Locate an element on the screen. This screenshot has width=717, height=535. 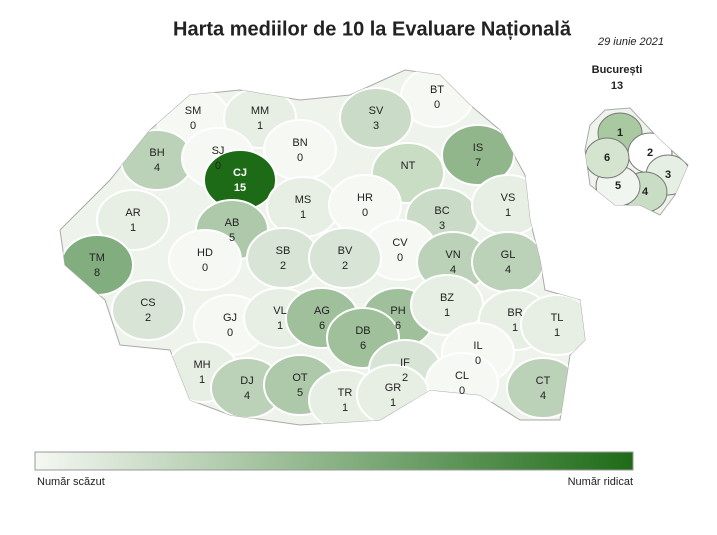
county-code: GR is located at coordinates (393, 388).